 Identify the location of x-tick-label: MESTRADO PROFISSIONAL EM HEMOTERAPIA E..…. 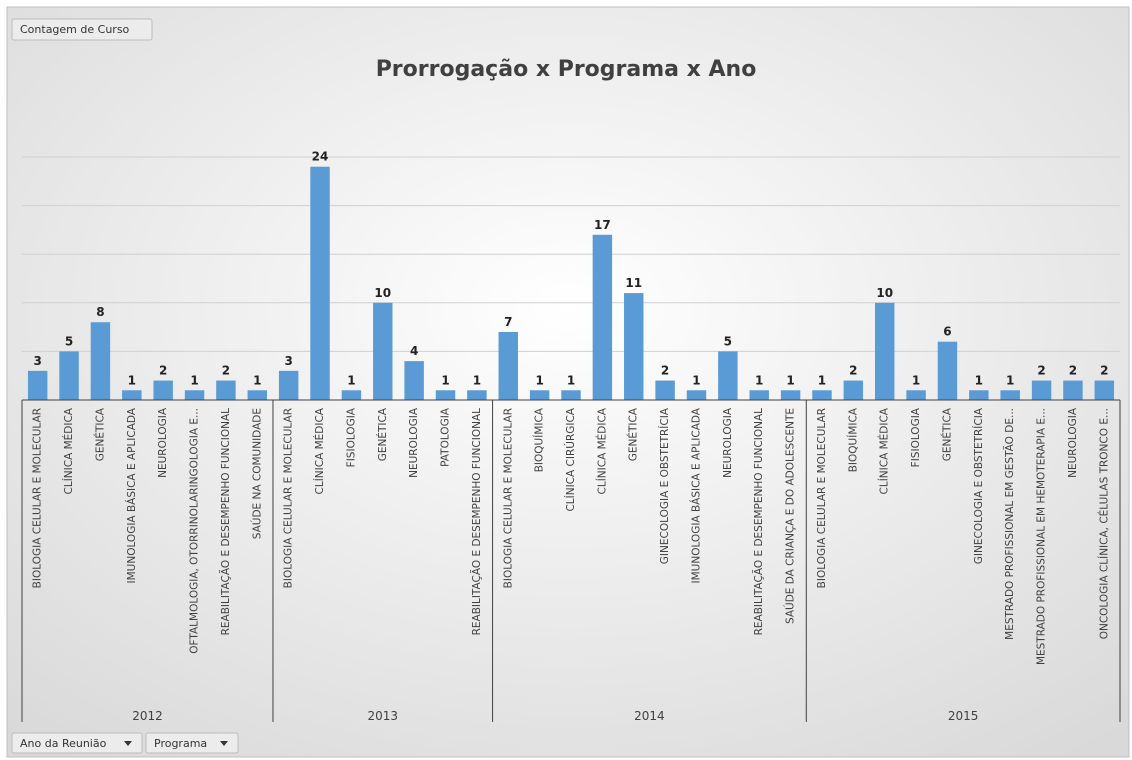
(1042, 536).